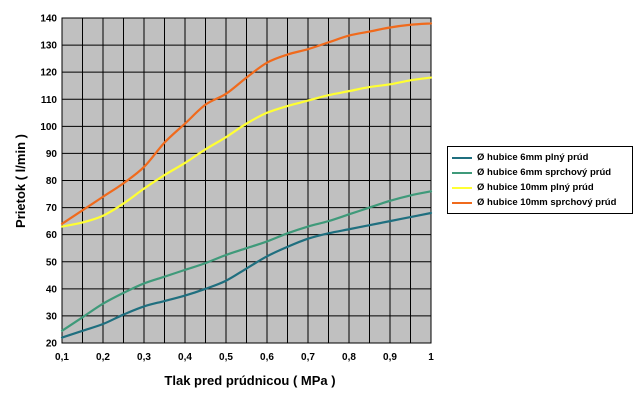 This screenshot has width=640, height=417. Describe the element at coordinates (267, 357) in the screenshot. I see `x-tick-label: 0,6` at that location.